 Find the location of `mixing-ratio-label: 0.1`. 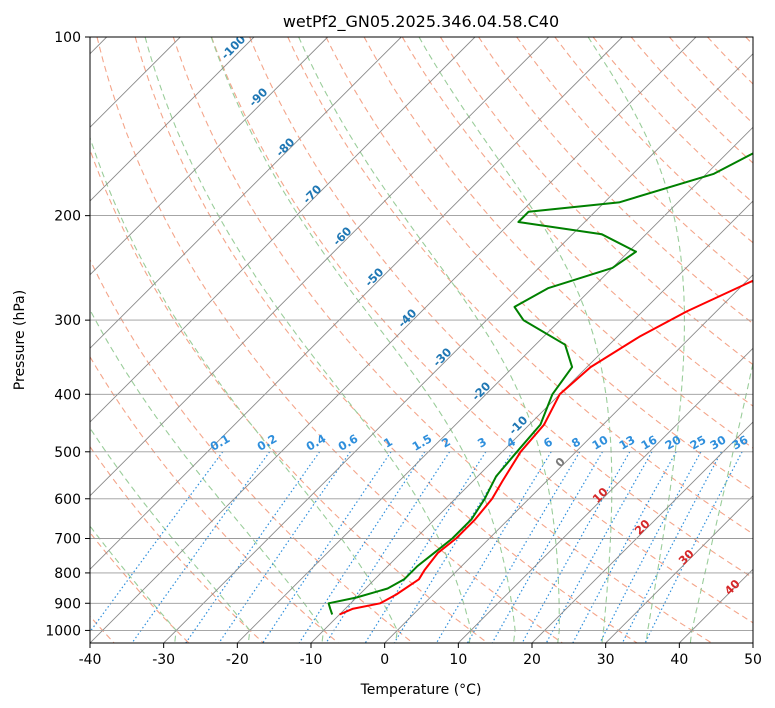

mixing-ratio-label: 0.1 is located at coordinates (220, 442).